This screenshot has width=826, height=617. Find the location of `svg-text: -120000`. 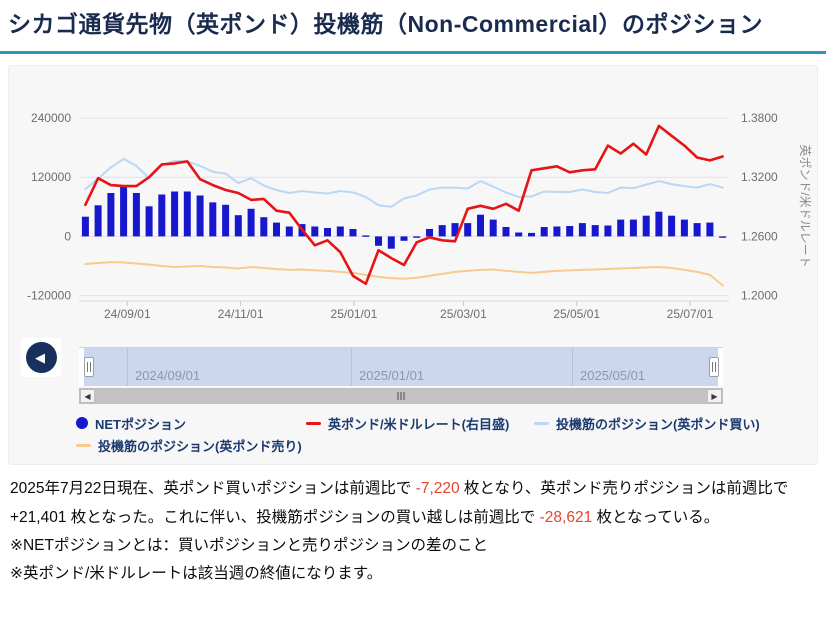

svg-text: -120000 is located at coordinates (49, 296).